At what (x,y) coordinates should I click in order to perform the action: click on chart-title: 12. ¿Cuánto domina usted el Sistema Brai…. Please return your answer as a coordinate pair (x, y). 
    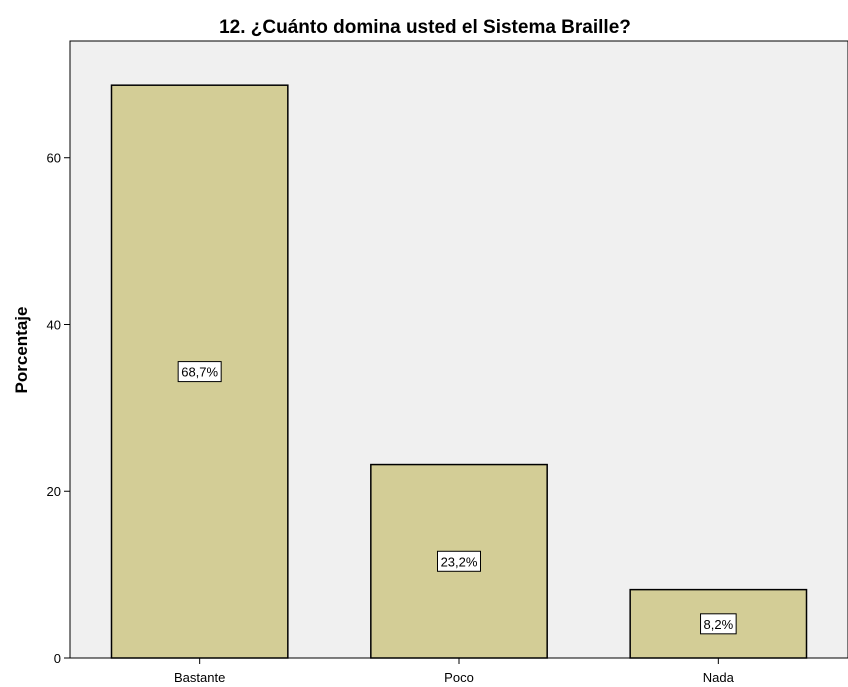
    Looking at the image, I should click on (425, 27).